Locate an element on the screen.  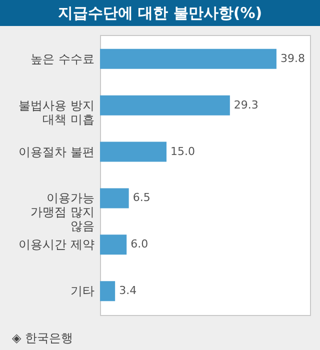
text: ◈ 한국은행 is located at coordinates (43, 338).